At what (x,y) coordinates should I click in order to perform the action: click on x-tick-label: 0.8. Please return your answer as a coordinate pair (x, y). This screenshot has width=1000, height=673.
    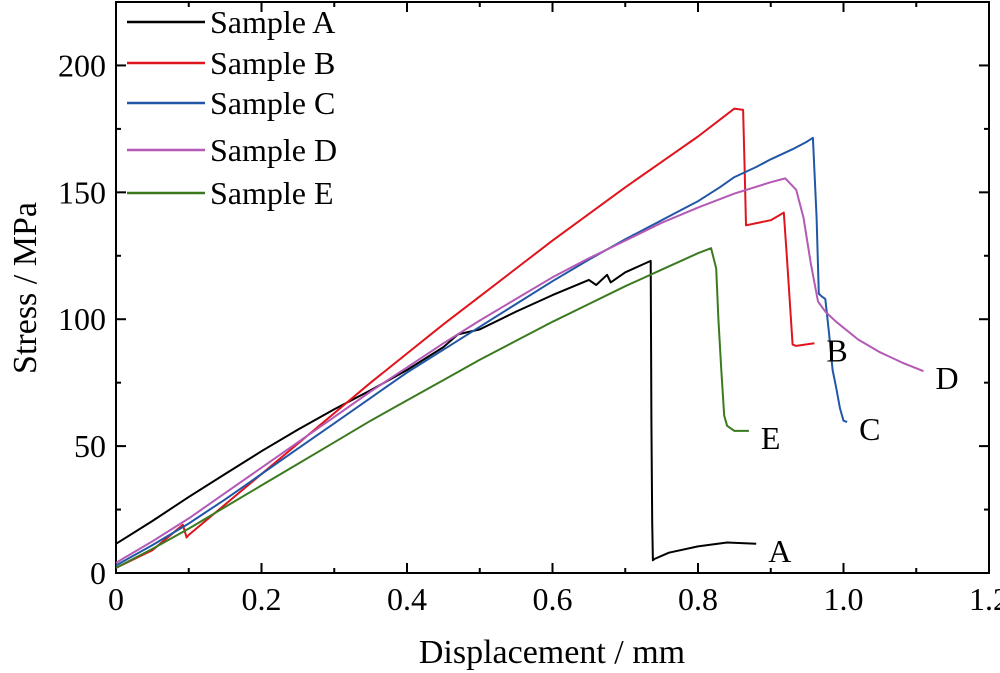
    Looking at the image, I should click on (698, 599).